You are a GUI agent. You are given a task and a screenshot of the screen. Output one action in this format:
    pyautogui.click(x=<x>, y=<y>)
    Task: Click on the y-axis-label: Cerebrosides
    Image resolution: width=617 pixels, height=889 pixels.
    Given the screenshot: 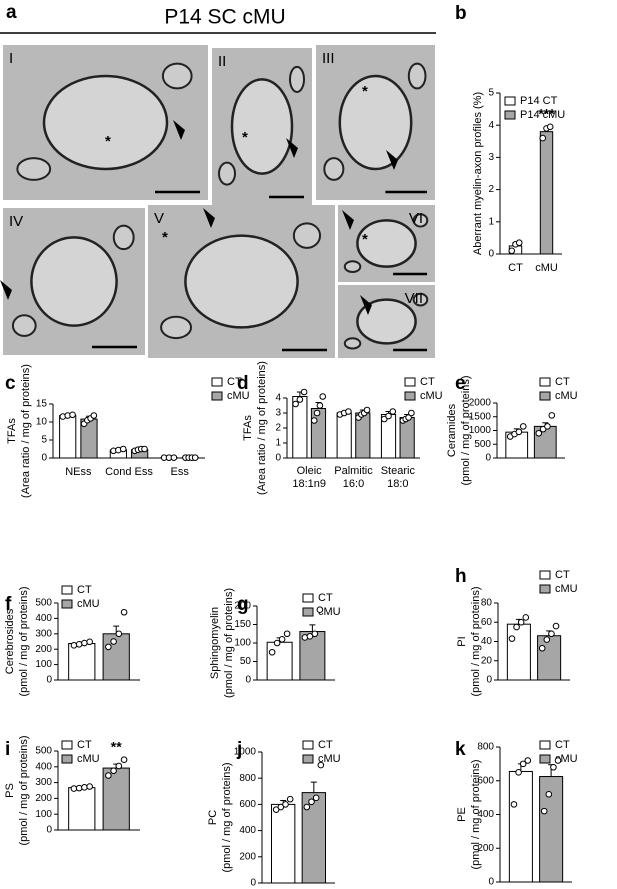 What is the action you would take?
    pyautogui.click(x=10, y=641)
    